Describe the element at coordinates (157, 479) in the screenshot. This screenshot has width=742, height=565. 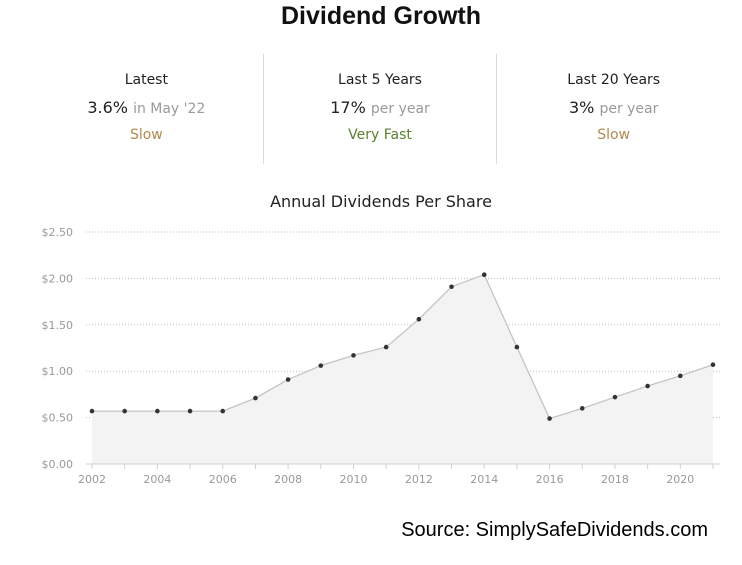
I see `x-tick-label: 2004` at that location.